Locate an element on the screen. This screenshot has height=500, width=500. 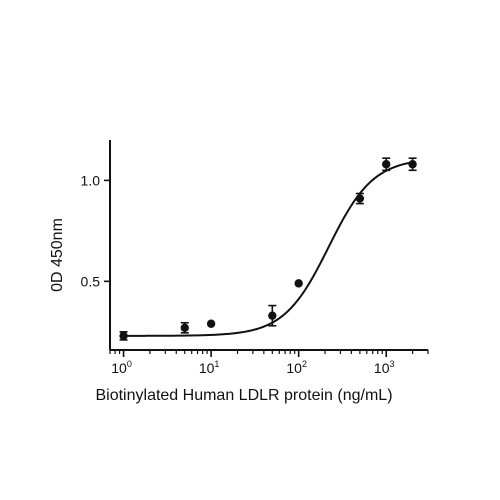
y-ticks: 0.5 1.0 is located at coordinates (95, 230).